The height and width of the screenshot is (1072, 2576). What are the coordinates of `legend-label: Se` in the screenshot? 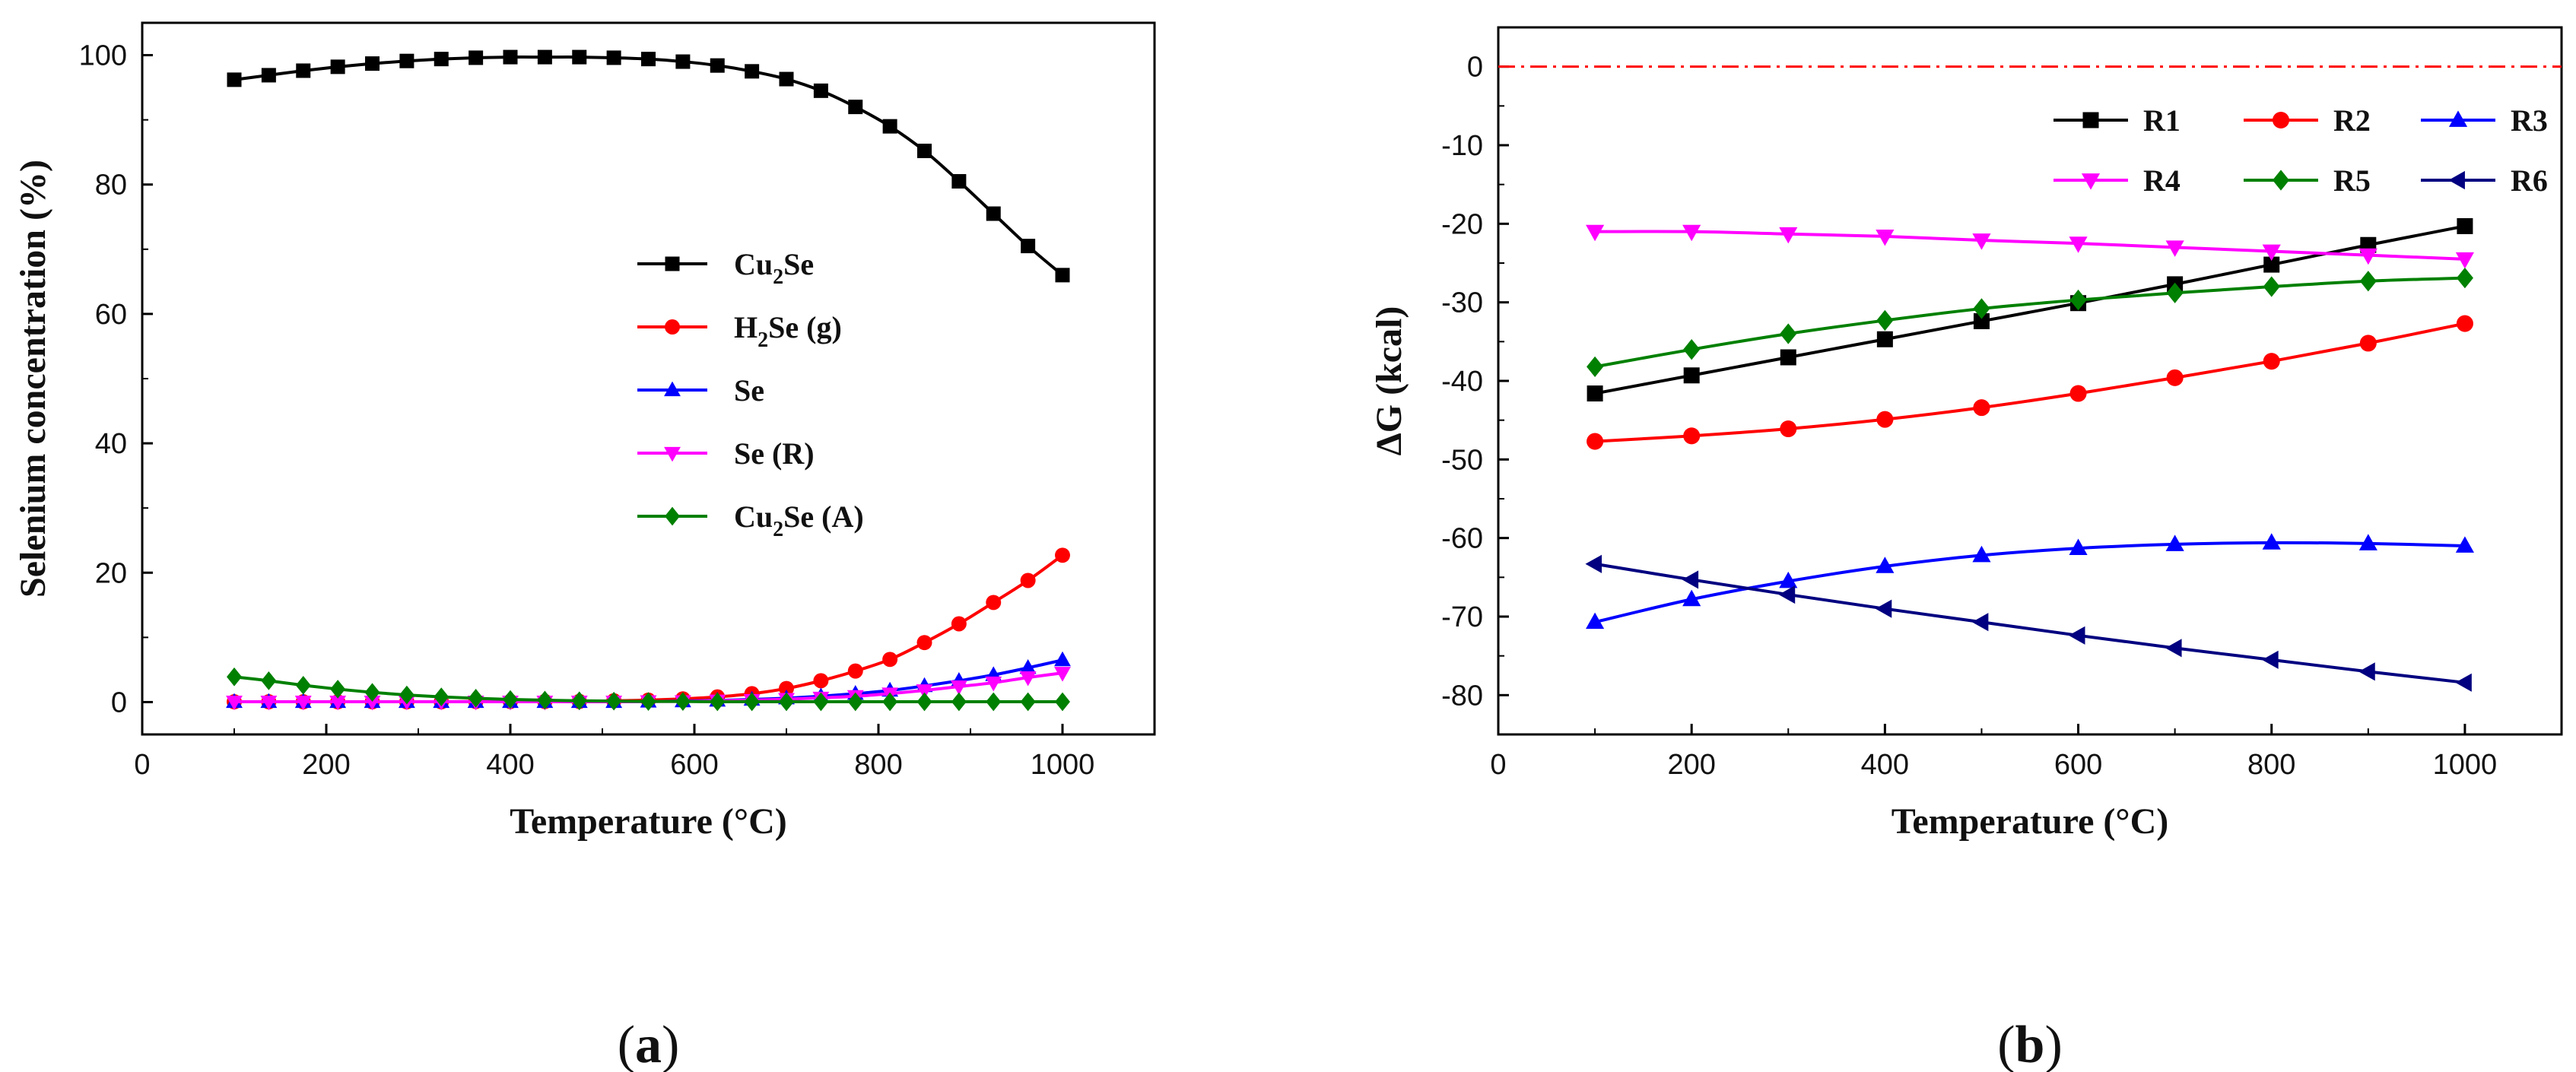 It's located at (749, 390).